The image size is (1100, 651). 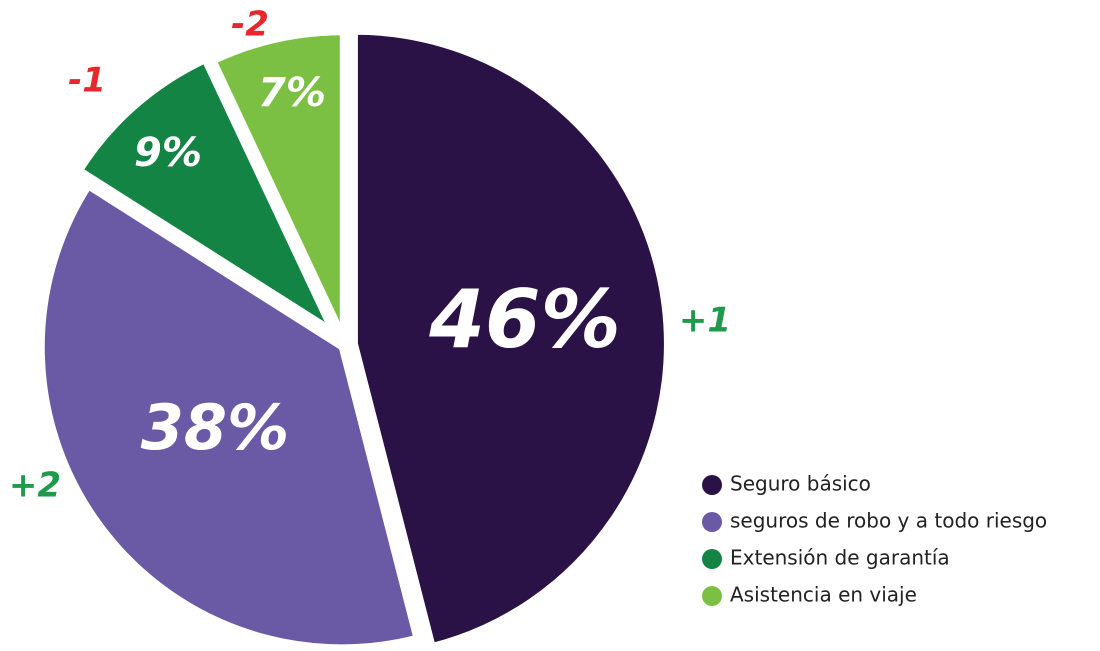 I want to click on change-annotation: -1, so click(x=87, y=81).